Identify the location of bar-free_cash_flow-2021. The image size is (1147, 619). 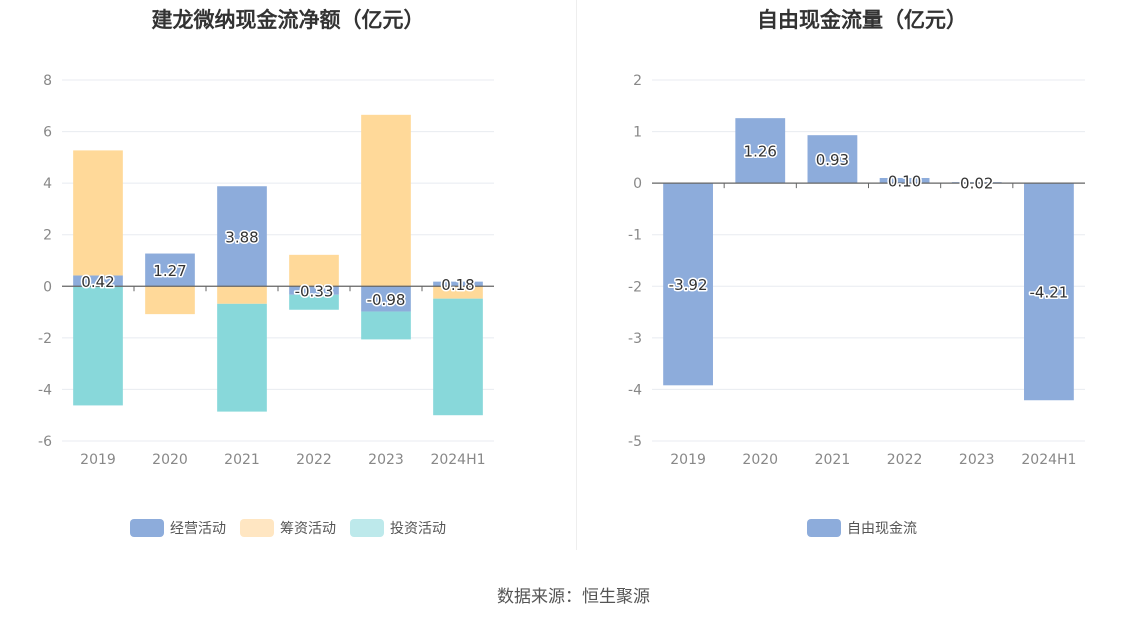
(832, 159).